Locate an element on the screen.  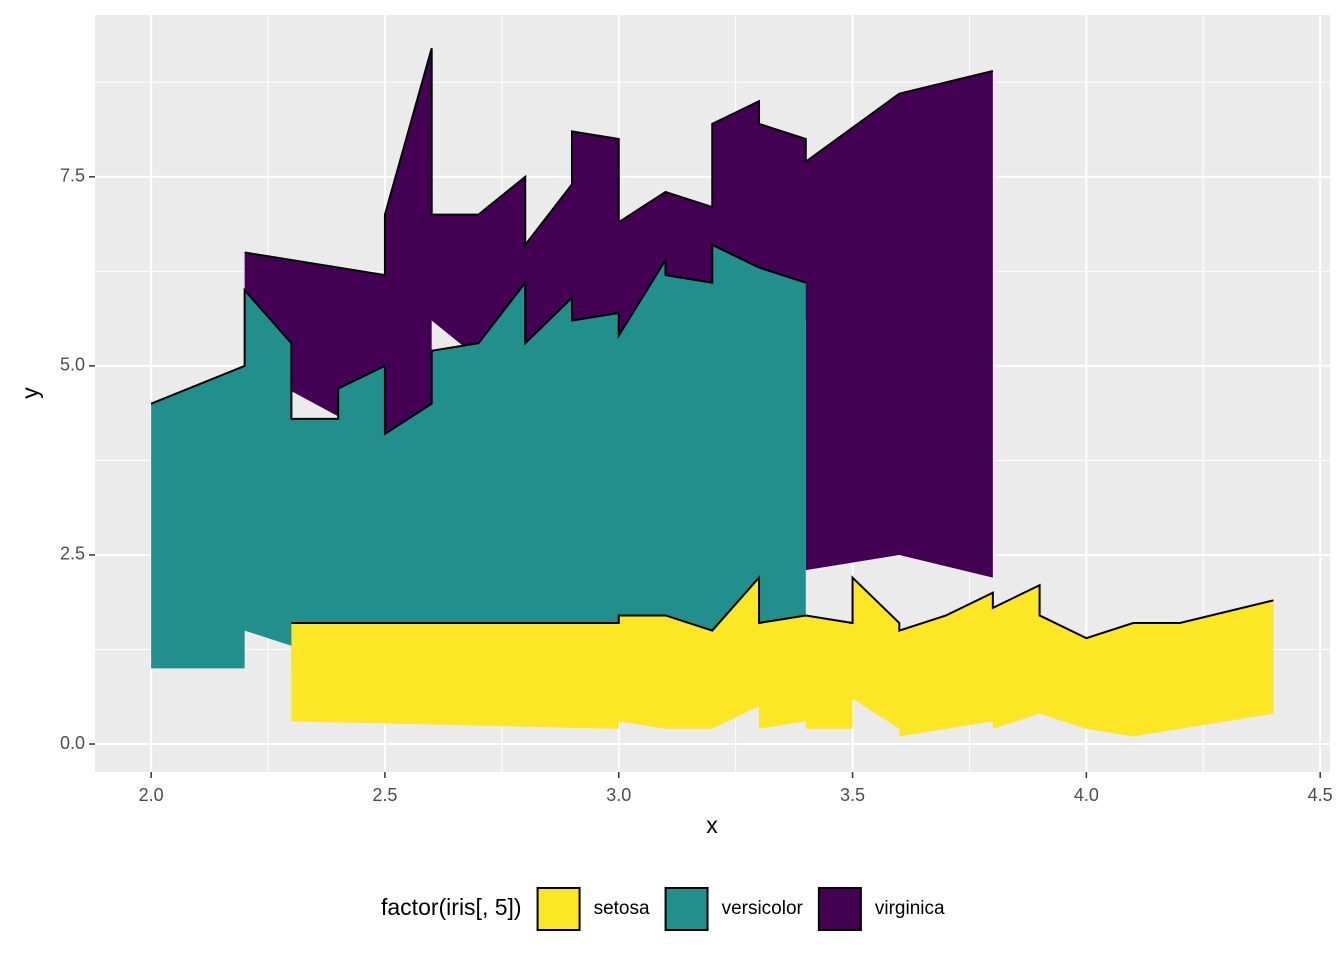
x-tick-label: 4.5 is located at coordinates (1320, 795).